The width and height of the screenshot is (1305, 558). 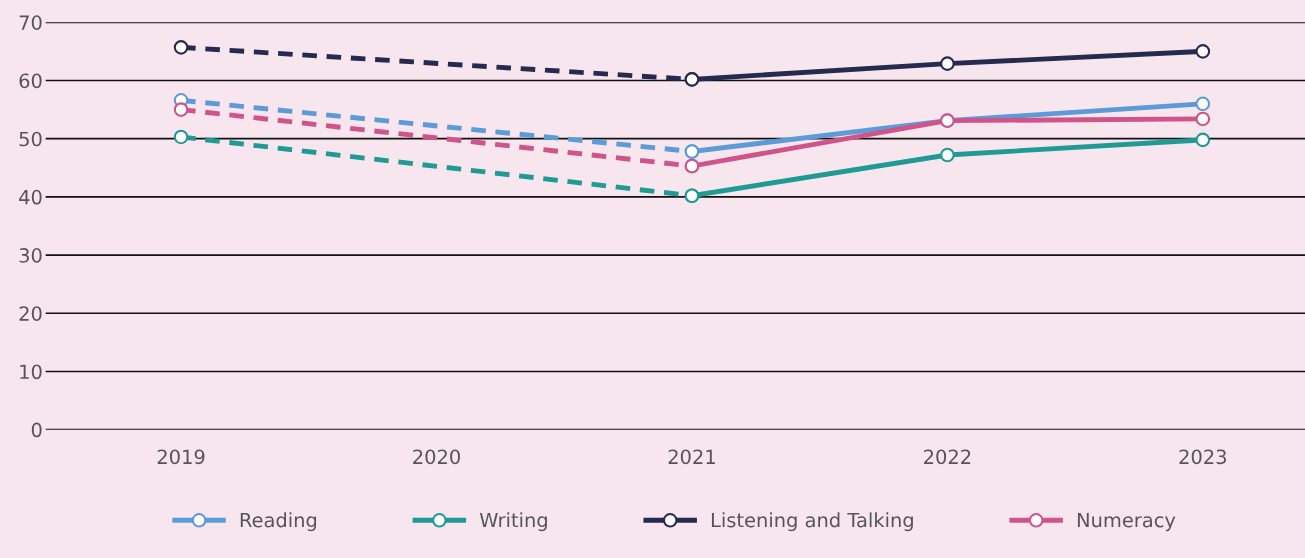 I want to click on x-tick-label: 2023, so click(x=1203, y=457).